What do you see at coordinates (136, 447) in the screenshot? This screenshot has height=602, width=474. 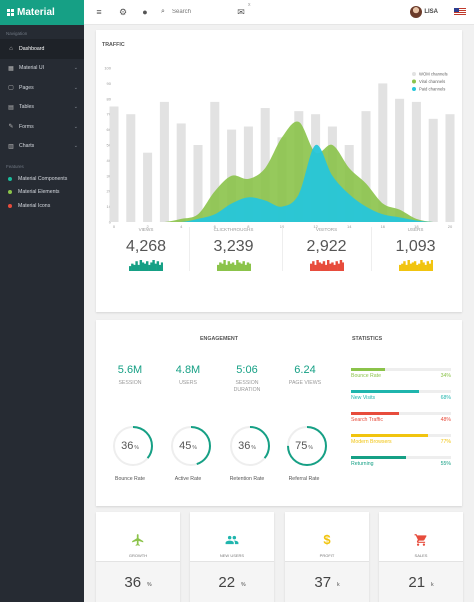 I see `gauge-unit: %` at bounding box center [136, 447].